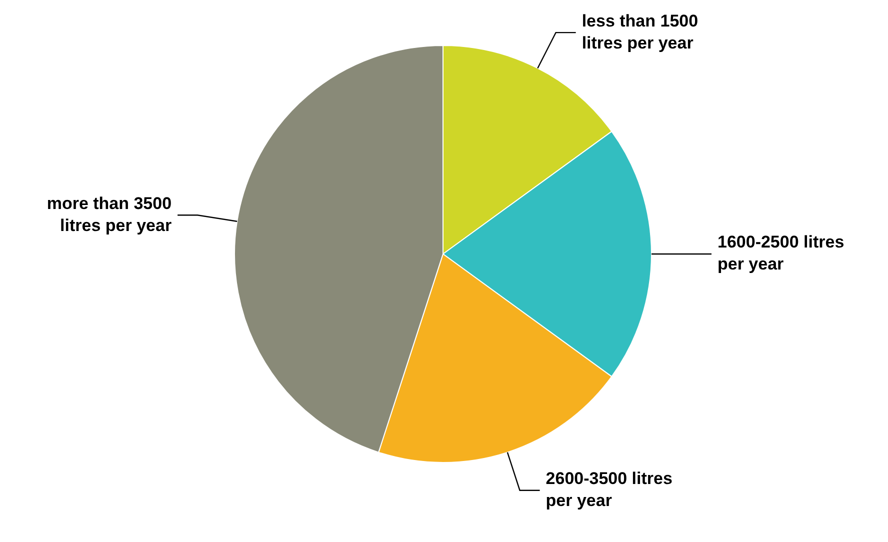 The height and width of the screenshot is (542, 888). Describe the element at coordinates (781, 253) in the screenshot. I see `slice-label: 1600-2500 litres per year` at that location.